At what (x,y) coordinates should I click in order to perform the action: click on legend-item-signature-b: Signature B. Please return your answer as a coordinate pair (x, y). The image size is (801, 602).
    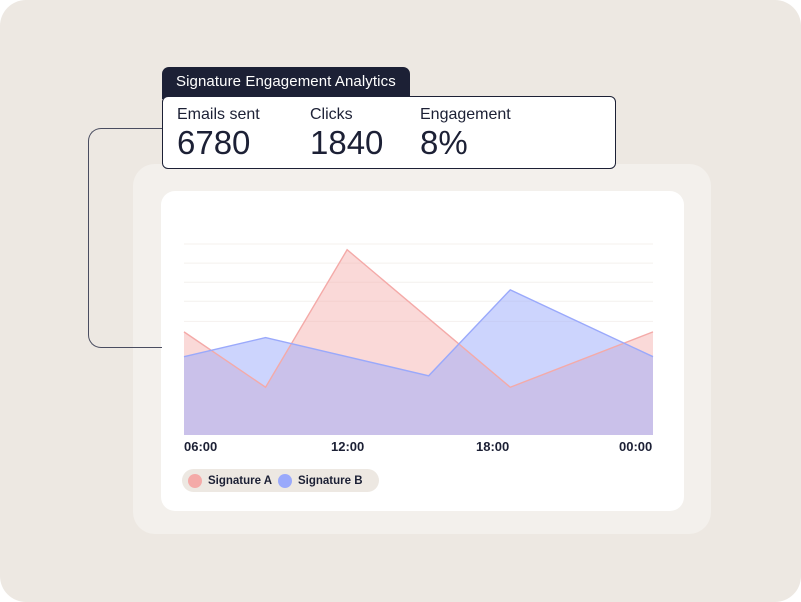
    Looking at the image, I should click on (320, 480).